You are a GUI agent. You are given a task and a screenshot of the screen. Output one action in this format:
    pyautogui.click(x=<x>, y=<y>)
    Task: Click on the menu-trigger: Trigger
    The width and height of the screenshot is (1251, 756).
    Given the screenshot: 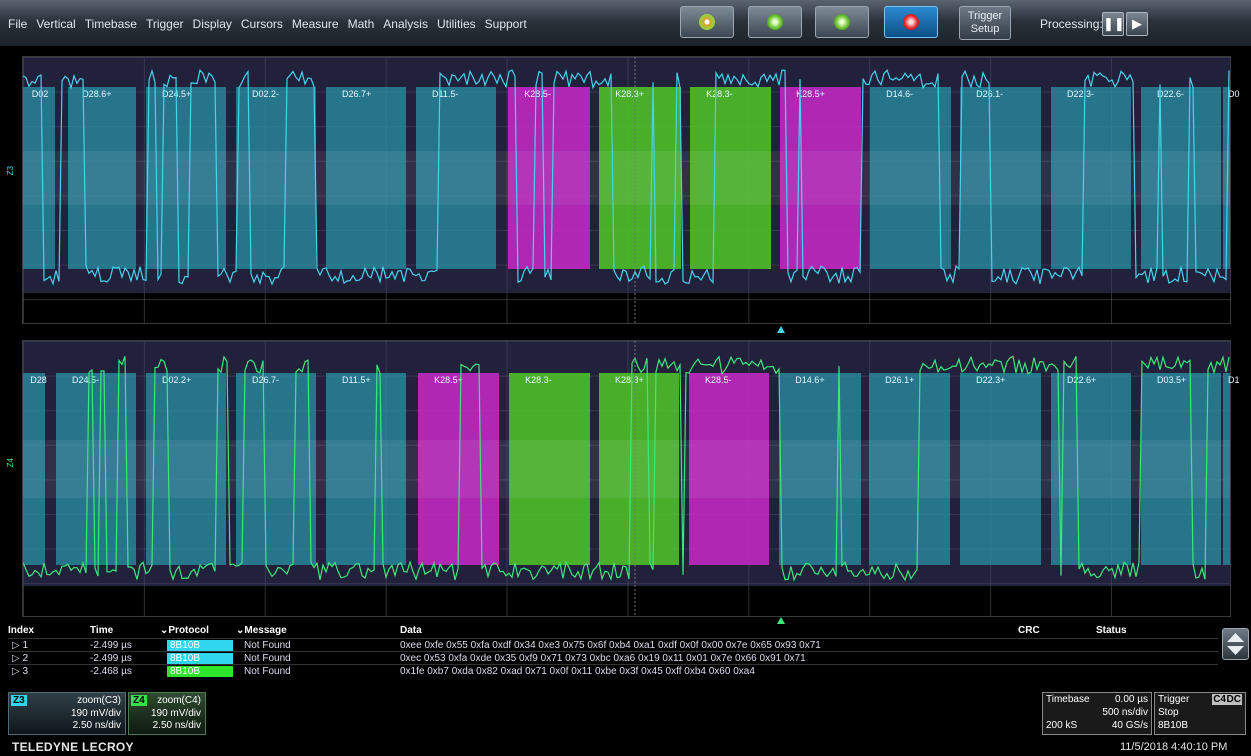 What is the action you would take?
    pyautogui.click(x=164, y=24)
    